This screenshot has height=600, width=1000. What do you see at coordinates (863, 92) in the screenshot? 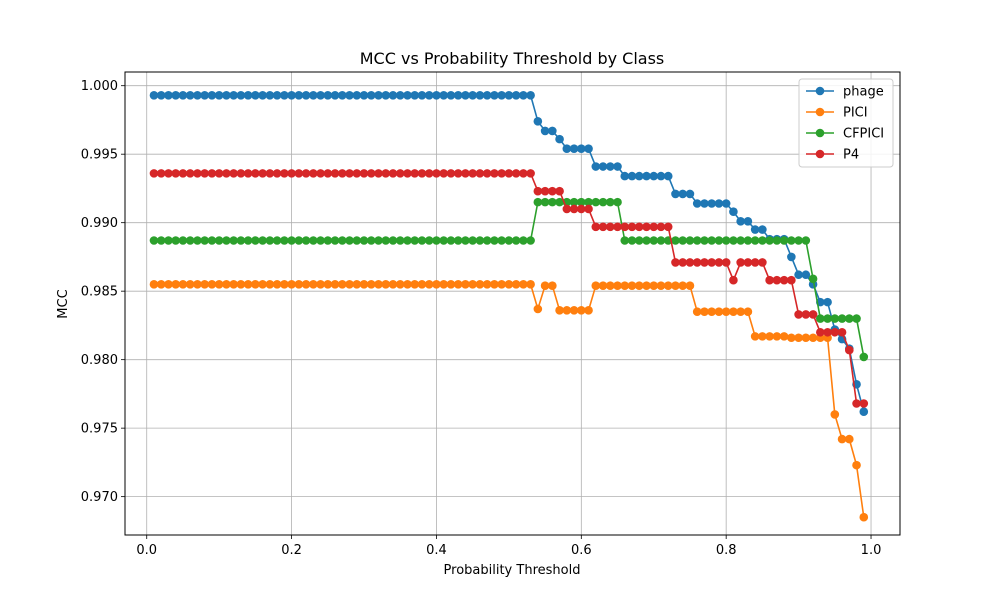
I see `legend-label: phage` at bounding box center [863, 92].